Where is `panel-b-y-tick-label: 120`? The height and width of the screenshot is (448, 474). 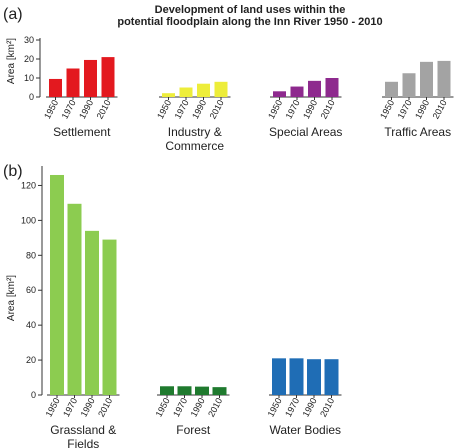 panel-b-y-tick-label: 120 is located at coordinates (28, 185).